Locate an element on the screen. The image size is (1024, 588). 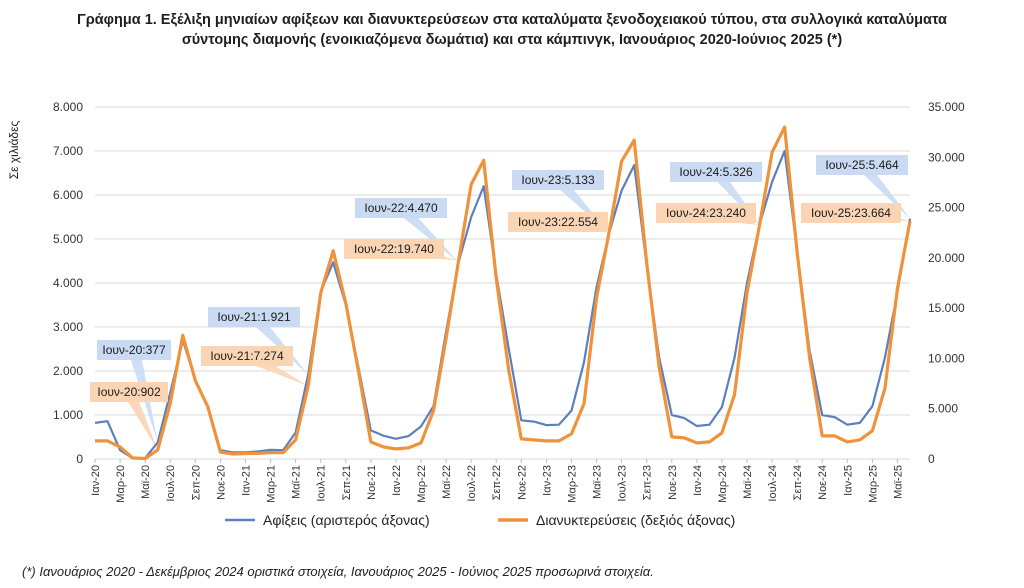
x-axis-tick-label: Μαρ-23 is located at coordinates (572, 484).